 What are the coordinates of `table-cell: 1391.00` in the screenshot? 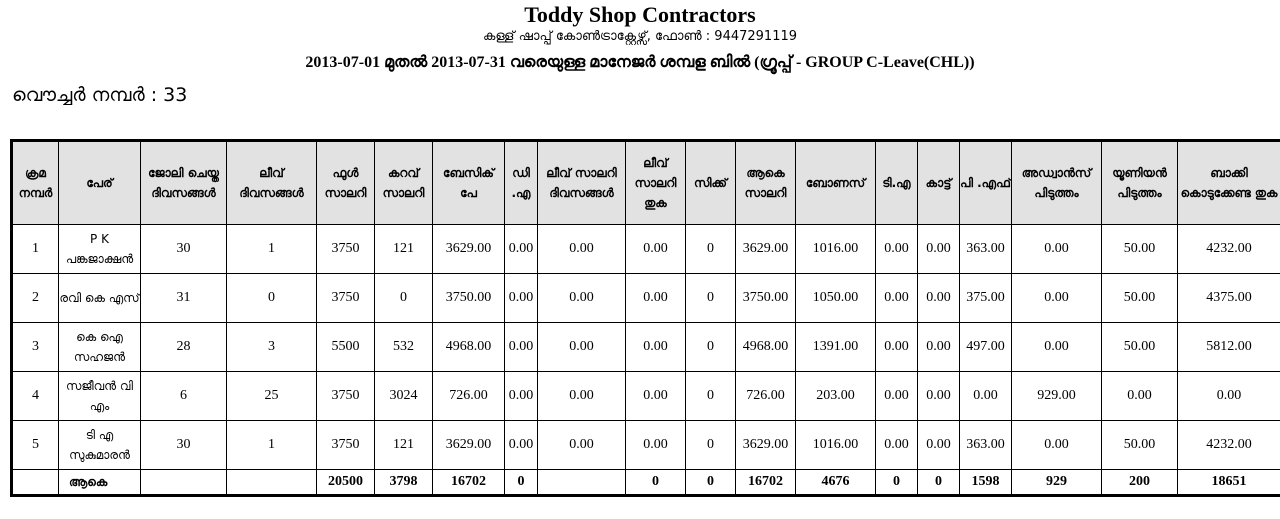 It's located at (835, 347).